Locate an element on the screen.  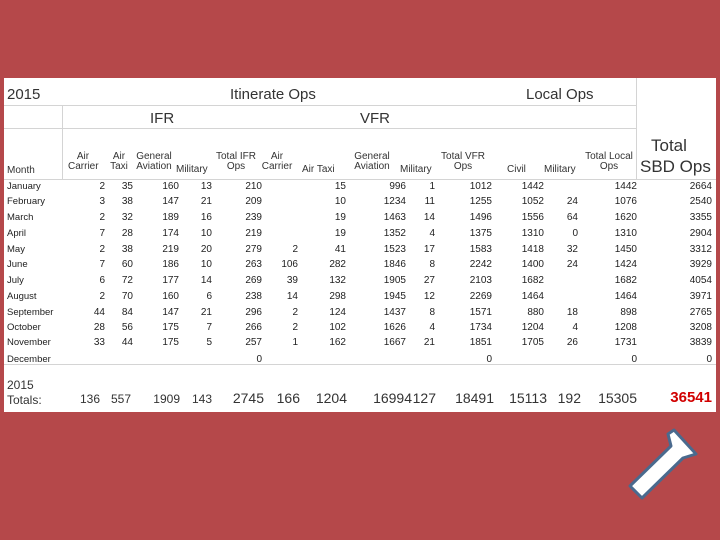
sbd-ops-heading: SBD Ops is located at coordinates (675, 166).